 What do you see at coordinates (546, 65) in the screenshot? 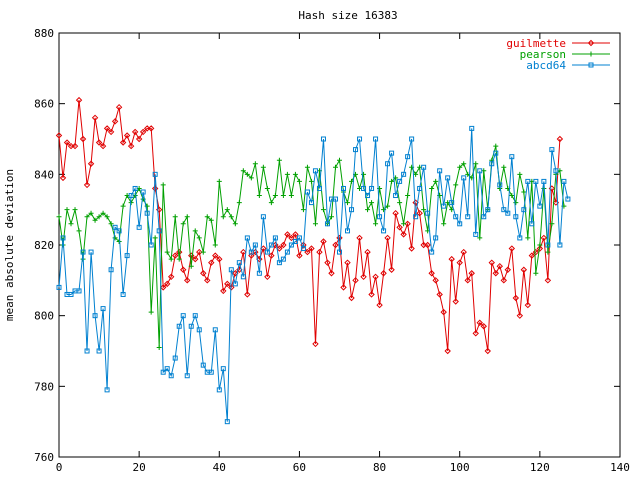
I see `legend-label-abcd64: abcd64` at bounding box center [546, 65].